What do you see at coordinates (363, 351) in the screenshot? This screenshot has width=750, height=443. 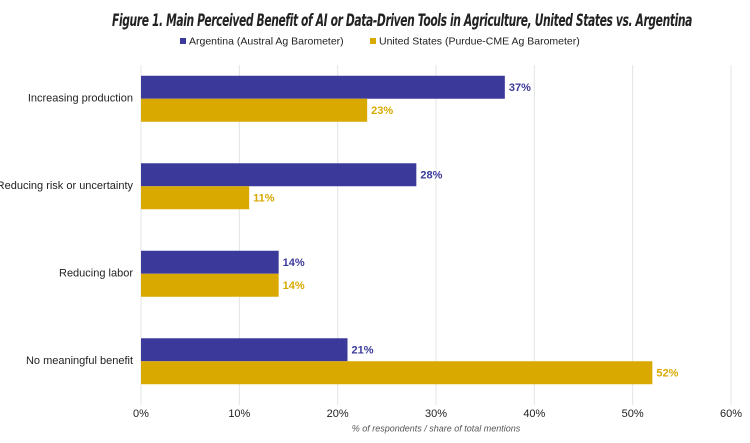 I see `value-label: 21%` at bounding box center [363, 351].